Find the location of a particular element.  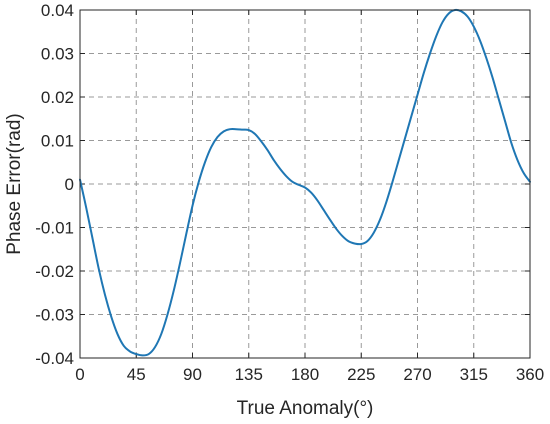

y-tick-label: 0 is located at coordinates (69, 184).